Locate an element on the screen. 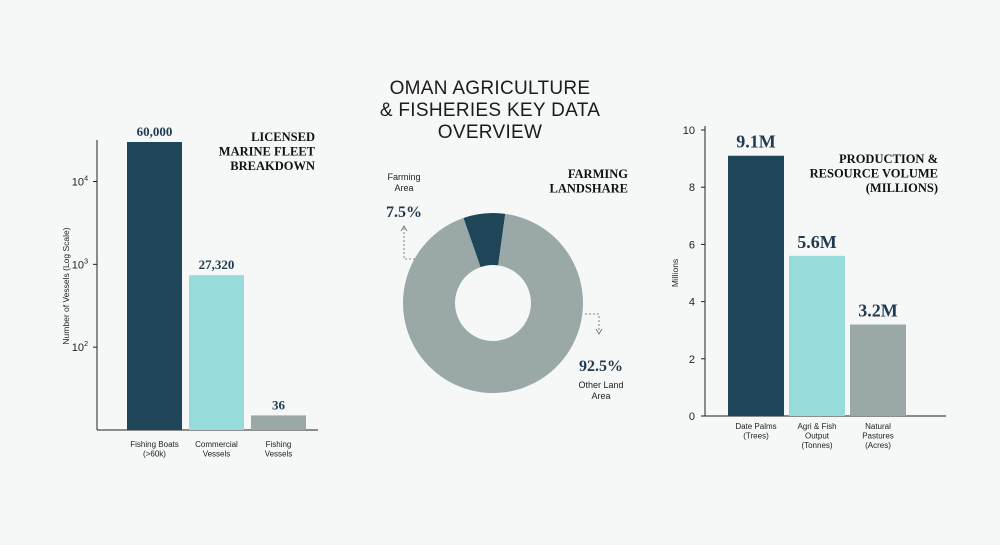 Image resolution: width=1000 pixels, height=545 pixels. fleet-category-label: Fishing Boats is located at coordinates (154, 444).